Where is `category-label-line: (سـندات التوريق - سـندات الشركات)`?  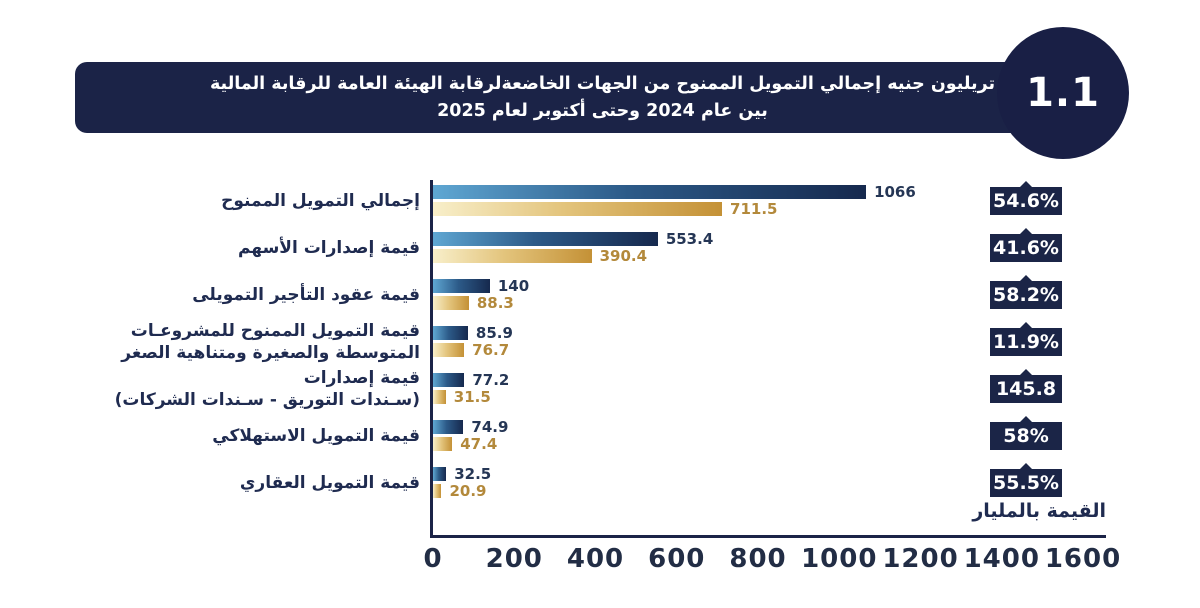
category-label-line: (سـندات التوريق - سـندات الشركات) is located at coordinates (267, 399).